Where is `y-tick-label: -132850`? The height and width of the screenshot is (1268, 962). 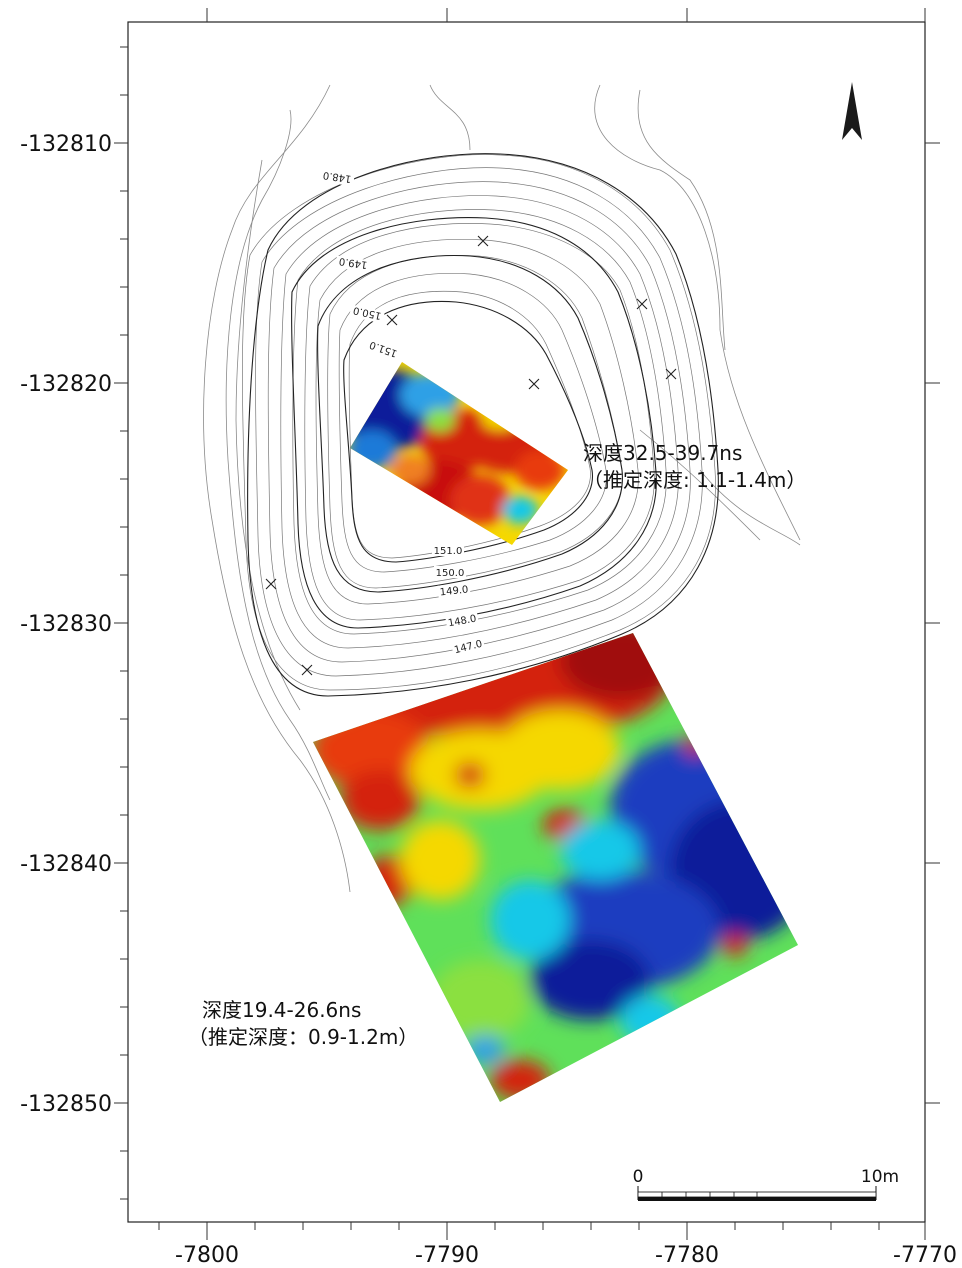
y-tick-label: -132850 is located at coordinates (66, 1104).